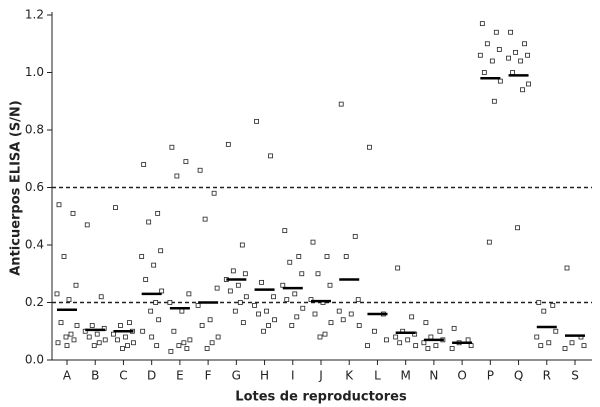 Image resolution: width=600 pixels, height=407 pixels. What do you see at coordinates (236, 376) in the screenshot?
I see `x-tick-label: G` at bounding box center [236, 376].